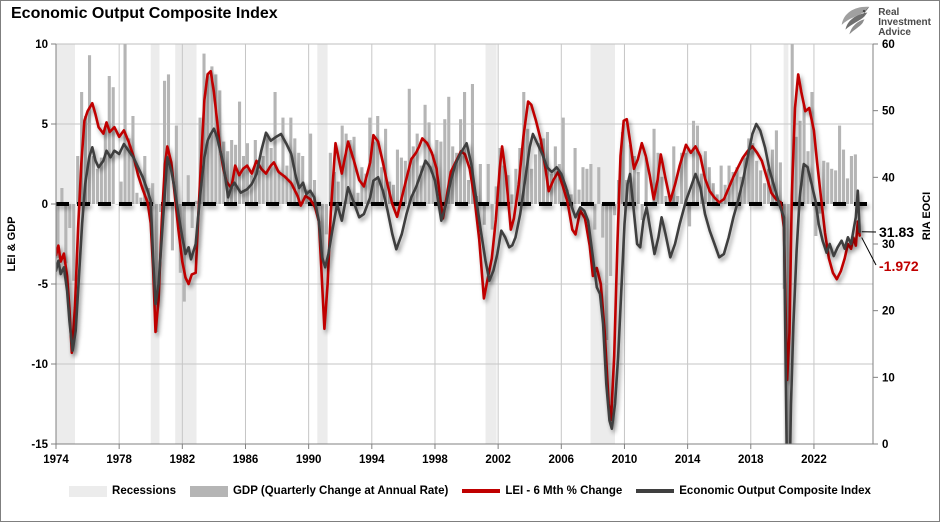 The image size is (940, 522). Describe the element at coordinates (183, 460) in the screenshot. I see `x-tick-label: 1982` at that location.